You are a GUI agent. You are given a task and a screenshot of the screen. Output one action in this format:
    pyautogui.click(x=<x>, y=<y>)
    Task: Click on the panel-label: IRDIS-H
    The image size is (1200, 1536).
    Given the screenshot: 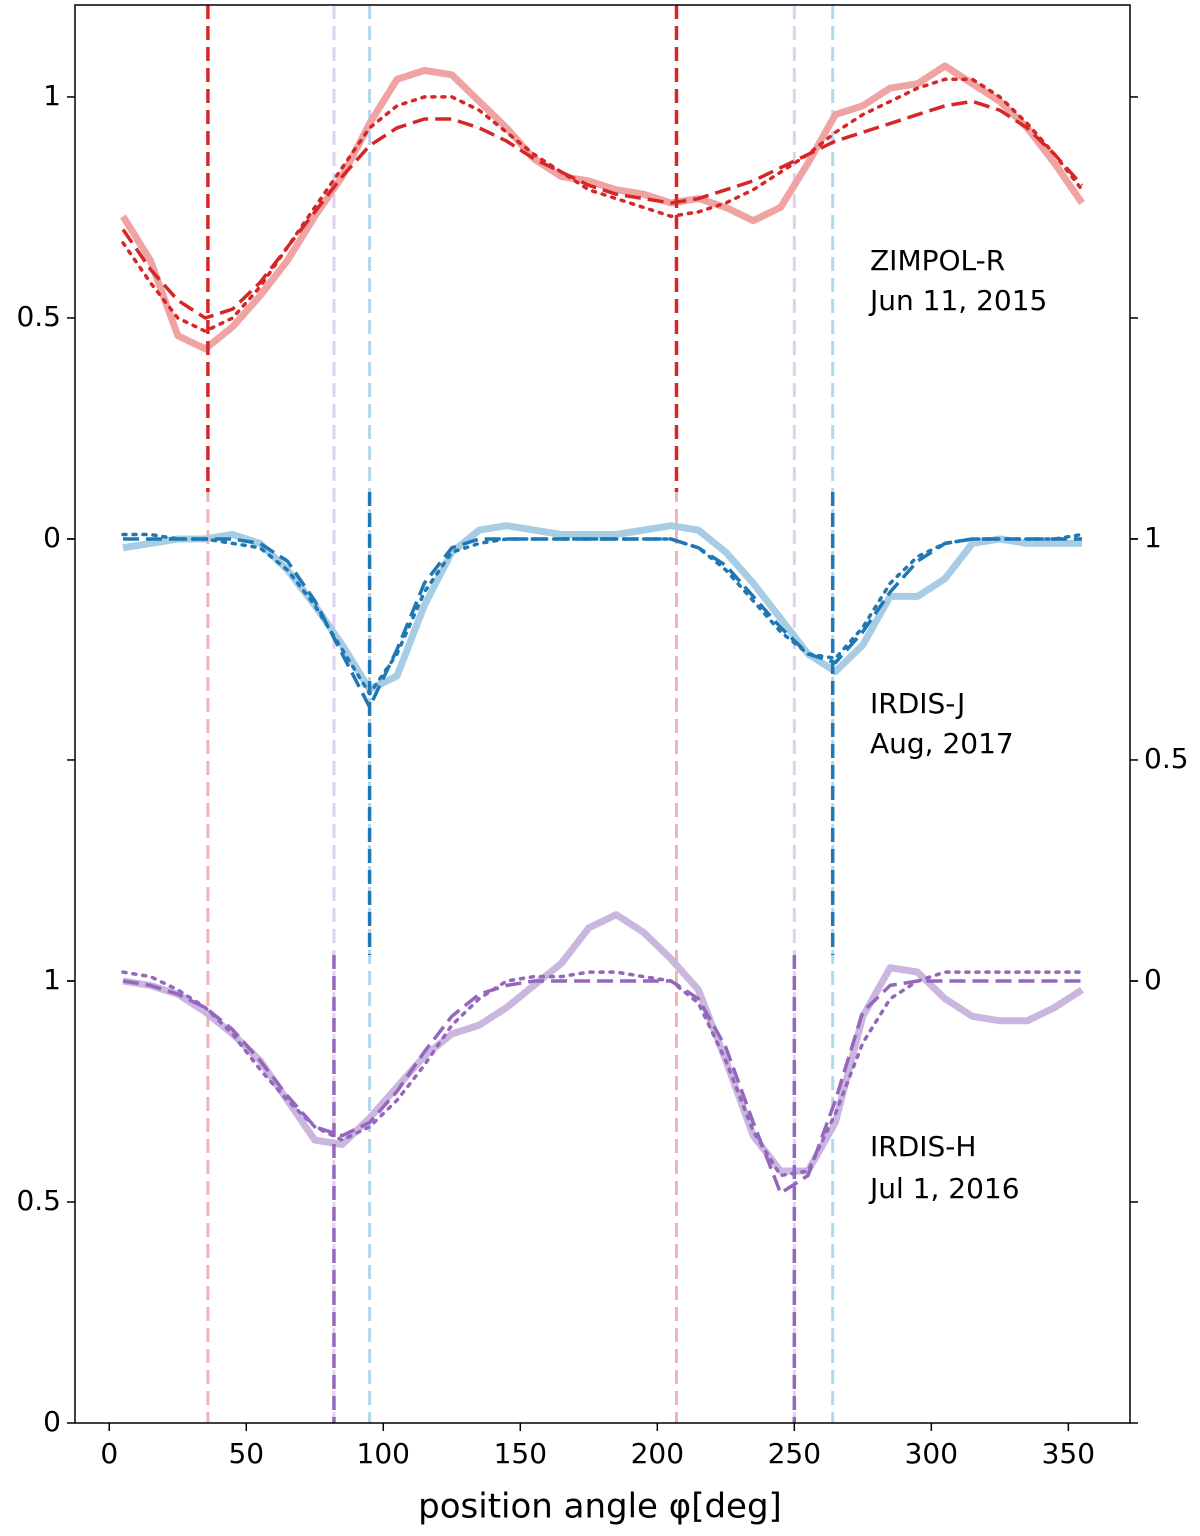 What is the action you would take?
    pyautogui.click(x=923, y=1146)
    